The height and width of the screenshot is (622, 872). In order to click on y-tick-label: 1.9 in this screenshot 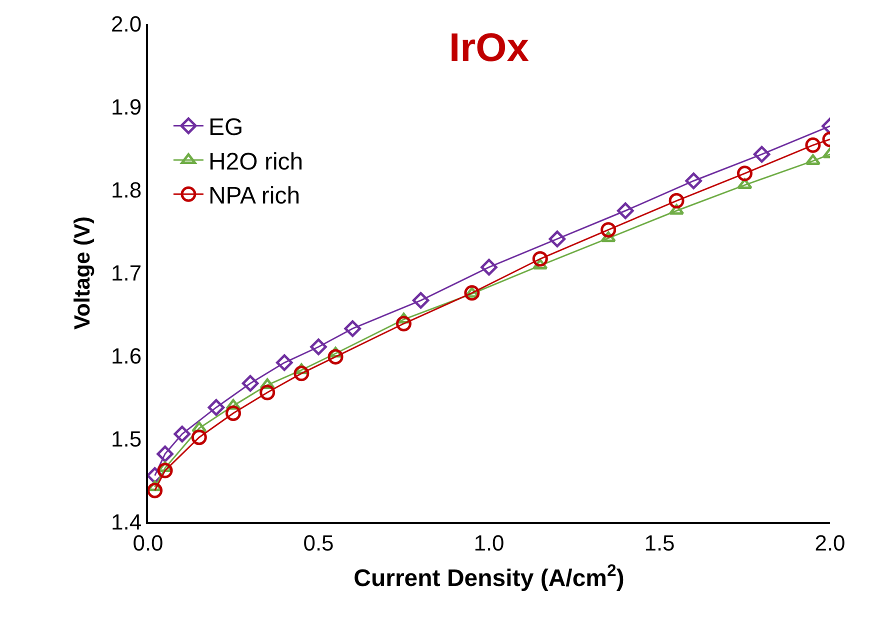, I will do `click(126, 107)`.